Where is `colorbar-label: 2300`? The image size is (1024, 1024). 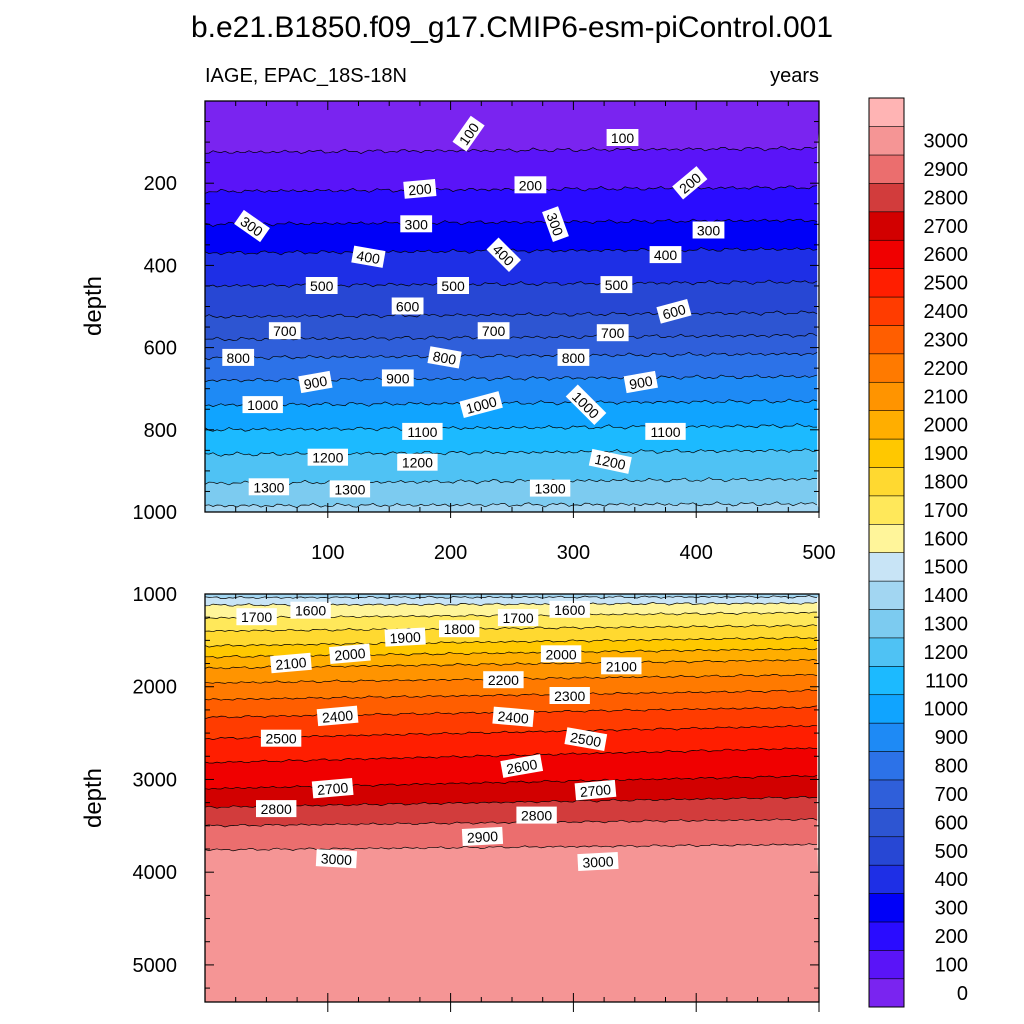
colorbar-label: 2300 is located at coordinates (946, 341).